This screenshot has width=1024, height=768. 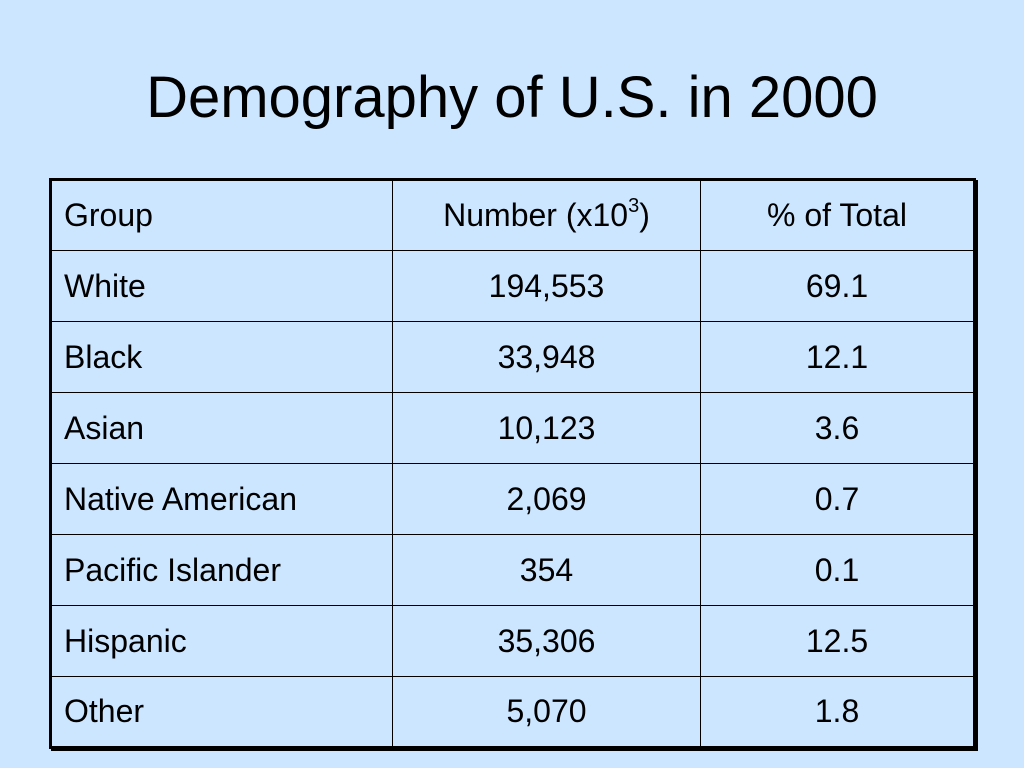 I want to click on table-row: Black 33,948 12.1, so click(x=512, y=357).